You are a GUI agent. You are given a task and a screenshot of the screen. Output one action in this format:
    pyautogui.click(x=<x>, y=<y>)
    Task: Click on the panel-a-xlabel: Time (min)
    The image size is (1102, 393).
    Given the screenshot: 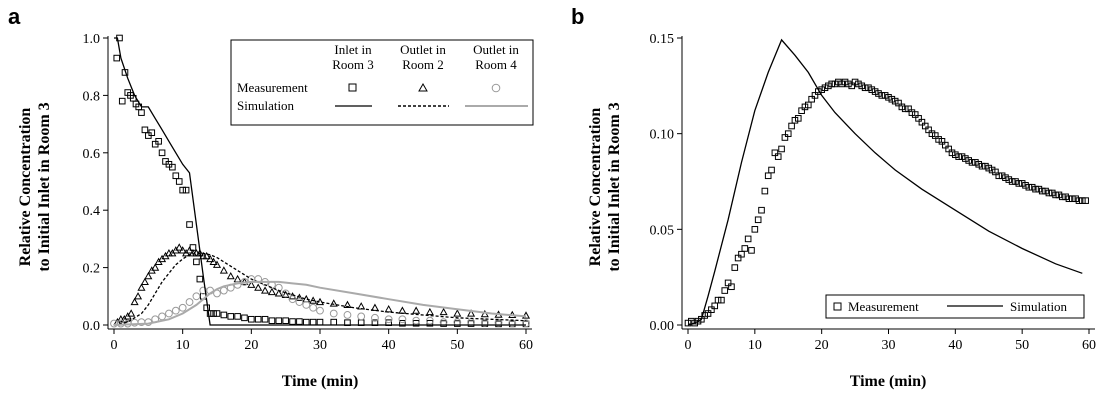 What is the action you would take?
    pyautogui.click(x=320, y=381)
    